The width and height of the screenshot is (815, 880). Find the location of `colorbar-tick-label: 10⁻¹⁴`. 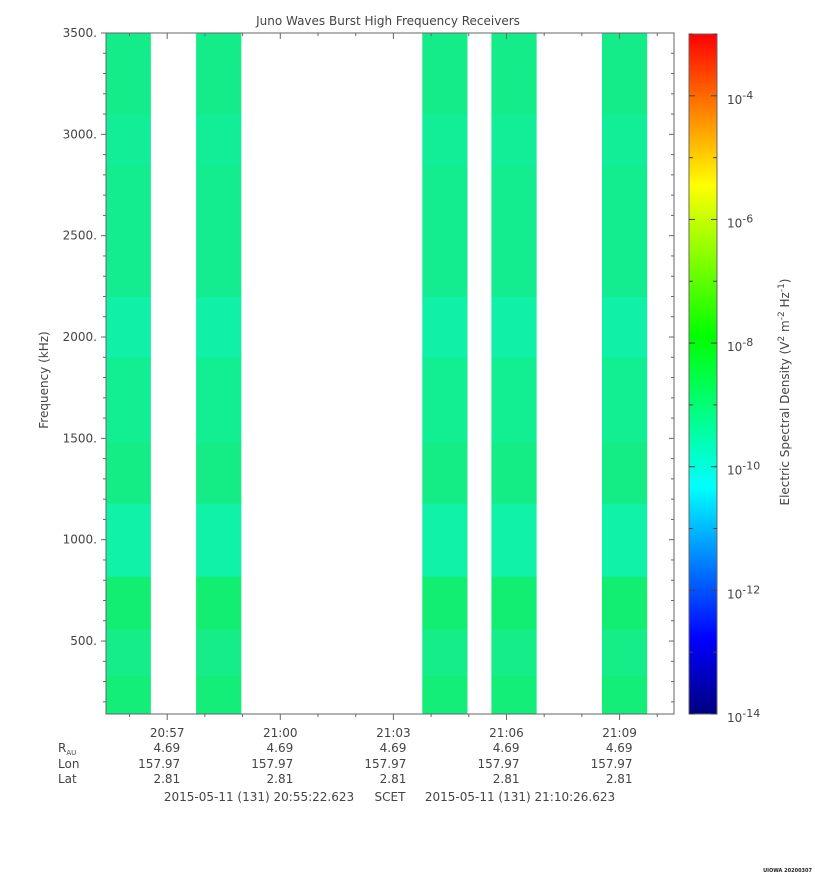

colorbar-tick-label: 10⁻¹⁴ is located at coordinates (743, 716).